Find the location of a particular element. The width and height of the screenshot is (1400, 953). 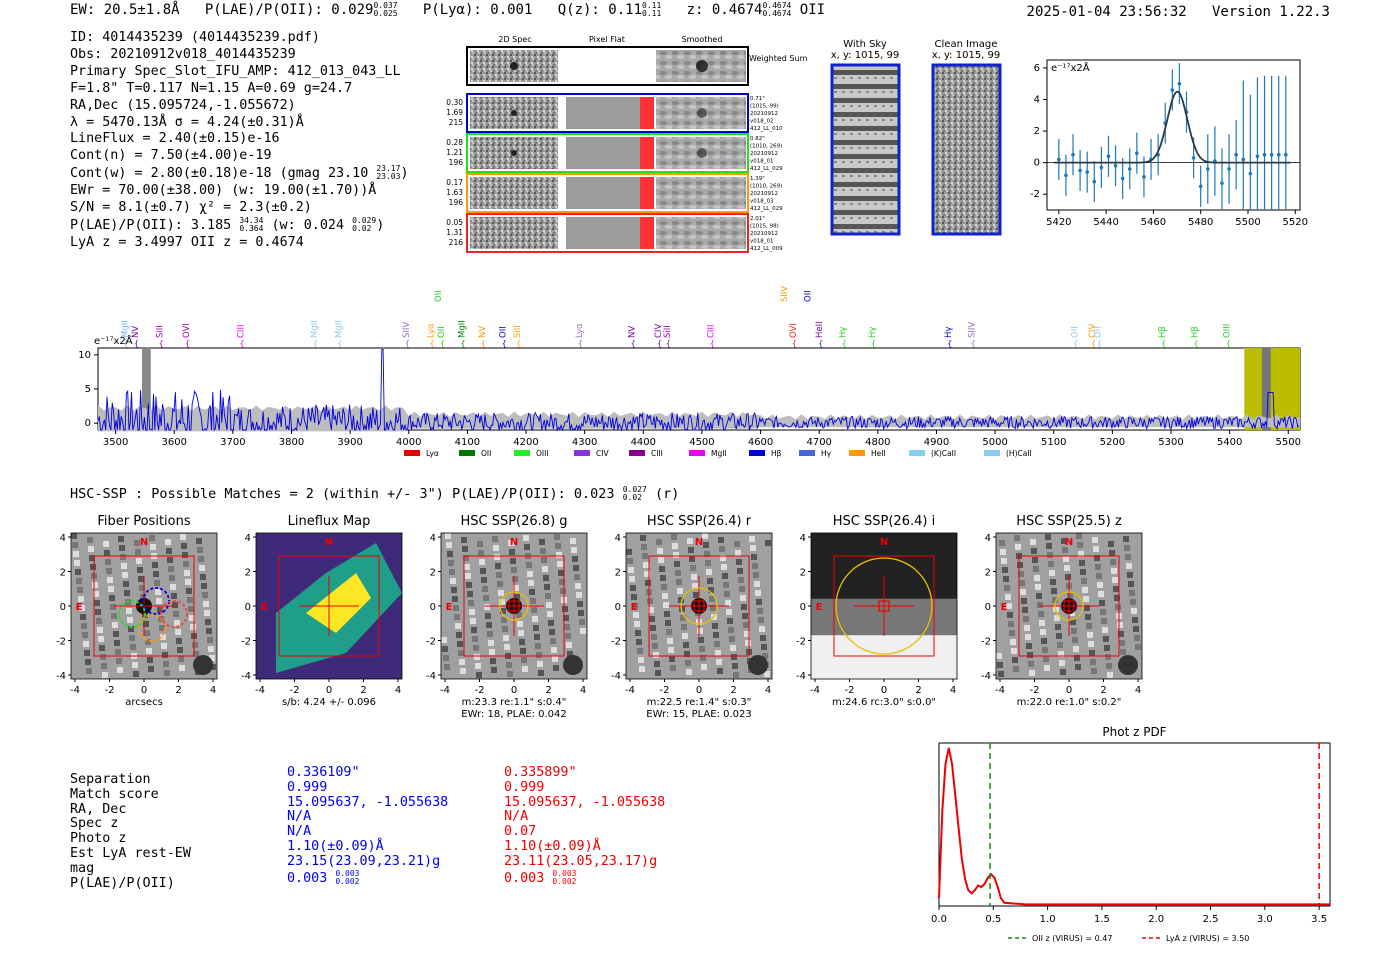

zoom-xtick-label: 5420 is located at coordinates (1058, 222).